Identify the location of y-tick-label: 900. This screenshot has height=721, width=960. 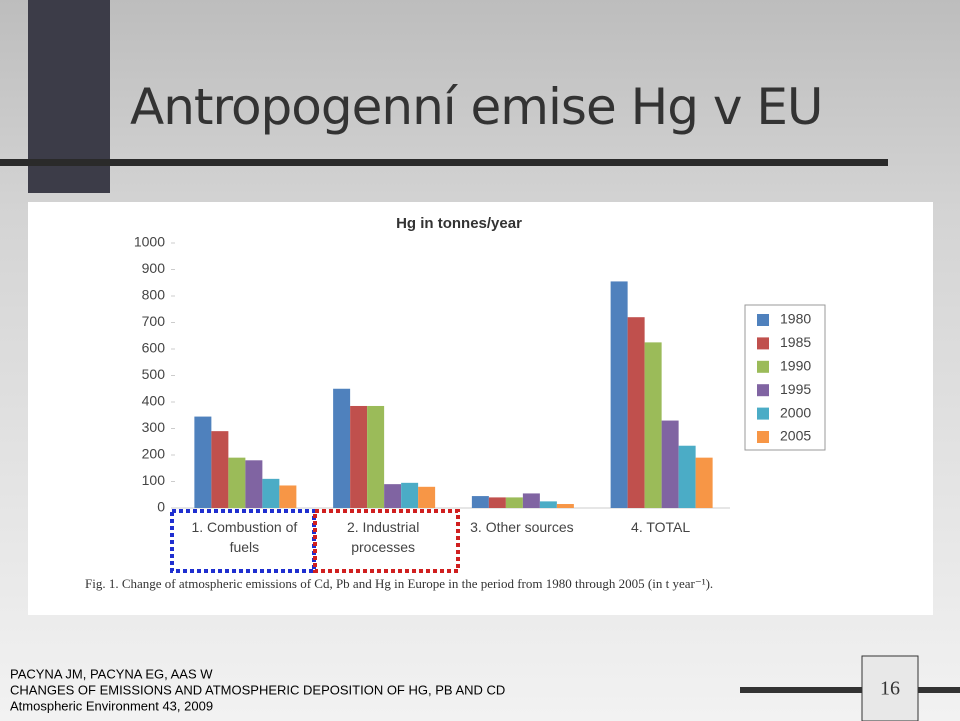
(154, 268).